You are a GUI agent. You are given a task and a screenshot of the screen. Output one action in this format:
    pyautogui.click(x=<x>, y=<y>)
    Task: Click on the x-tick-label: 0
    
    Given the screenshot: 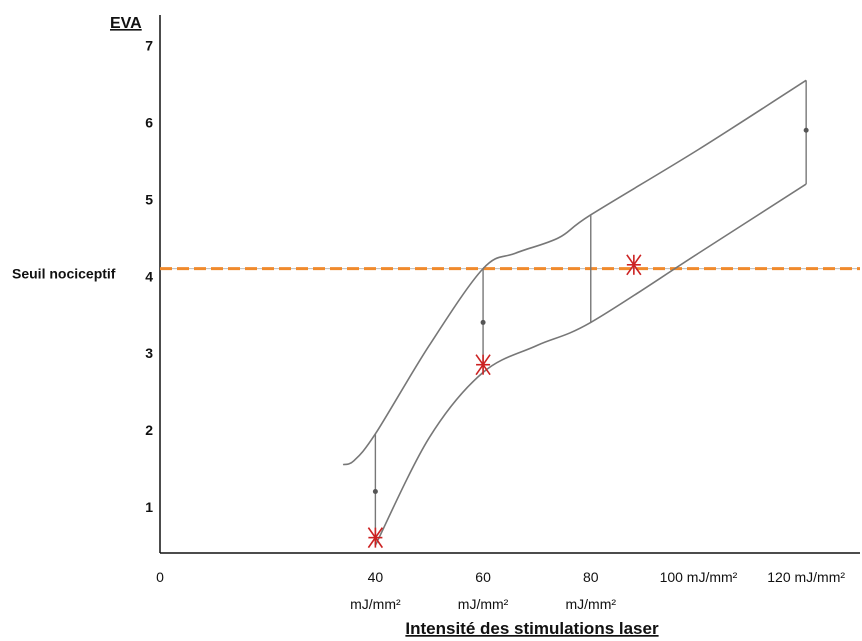 What is the action you would take?
    pyautogui.click(x=160, y=577)
    